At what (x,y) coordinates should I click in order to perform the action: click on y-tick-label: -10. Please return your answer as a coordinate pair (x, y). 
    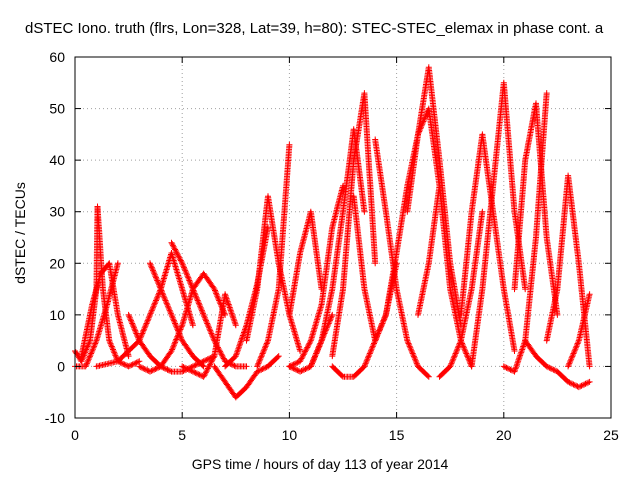
    Looking at the image, I should click on (55, 418).